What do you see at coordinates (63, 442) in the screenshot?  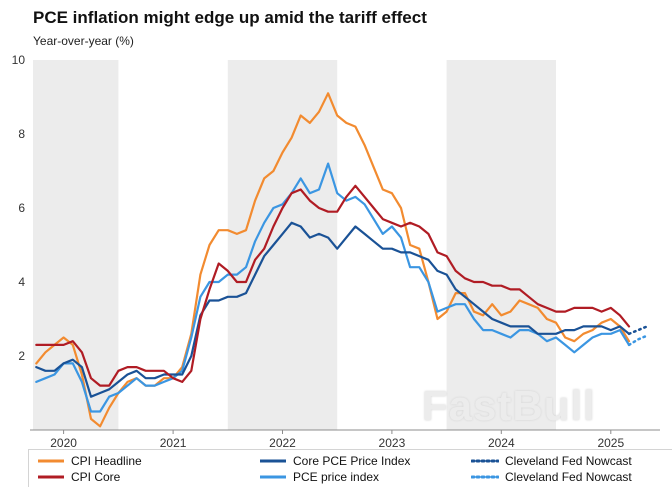 I see `x-tick-label: 2020` at bounding box center [63, 442].